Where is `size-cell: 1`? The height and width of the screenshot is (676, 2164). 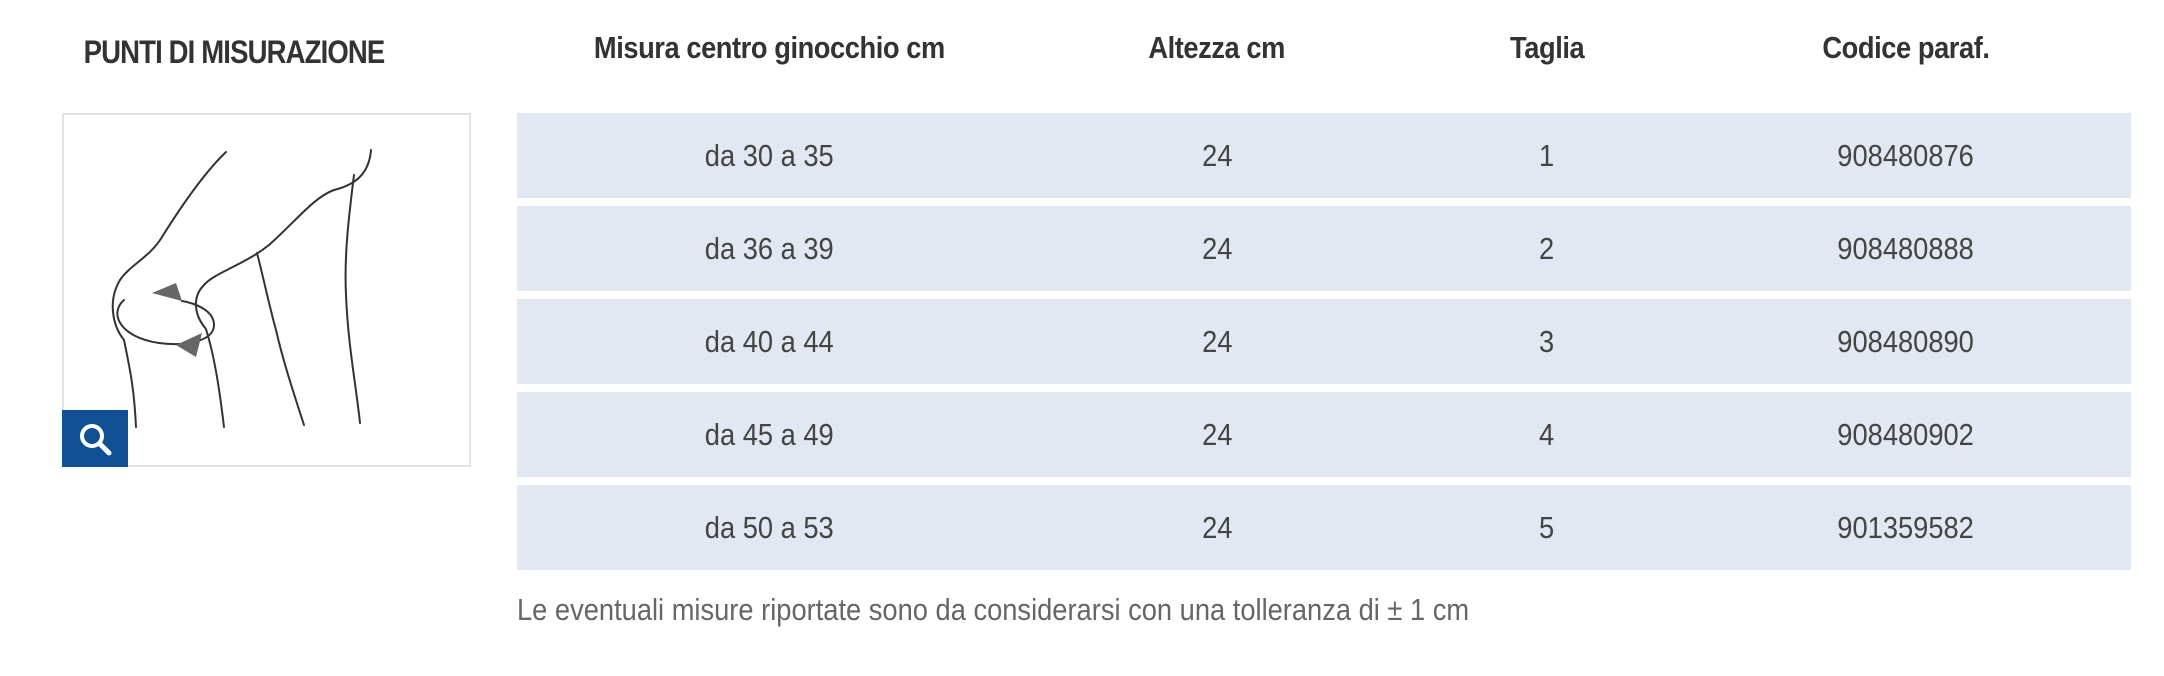 size-cell: 1 is located at coordinates (1547, 155).